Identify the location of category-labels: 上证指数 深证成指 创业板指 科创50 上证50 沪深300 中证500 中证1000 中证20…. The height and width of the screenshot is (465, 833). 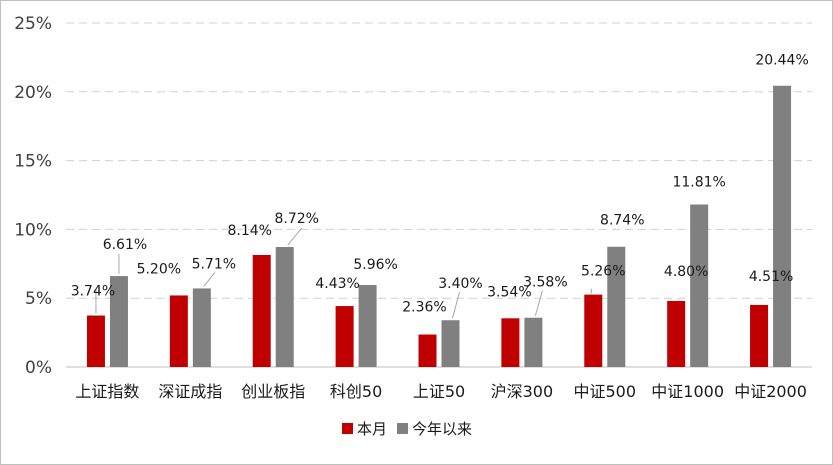
(440, 391).